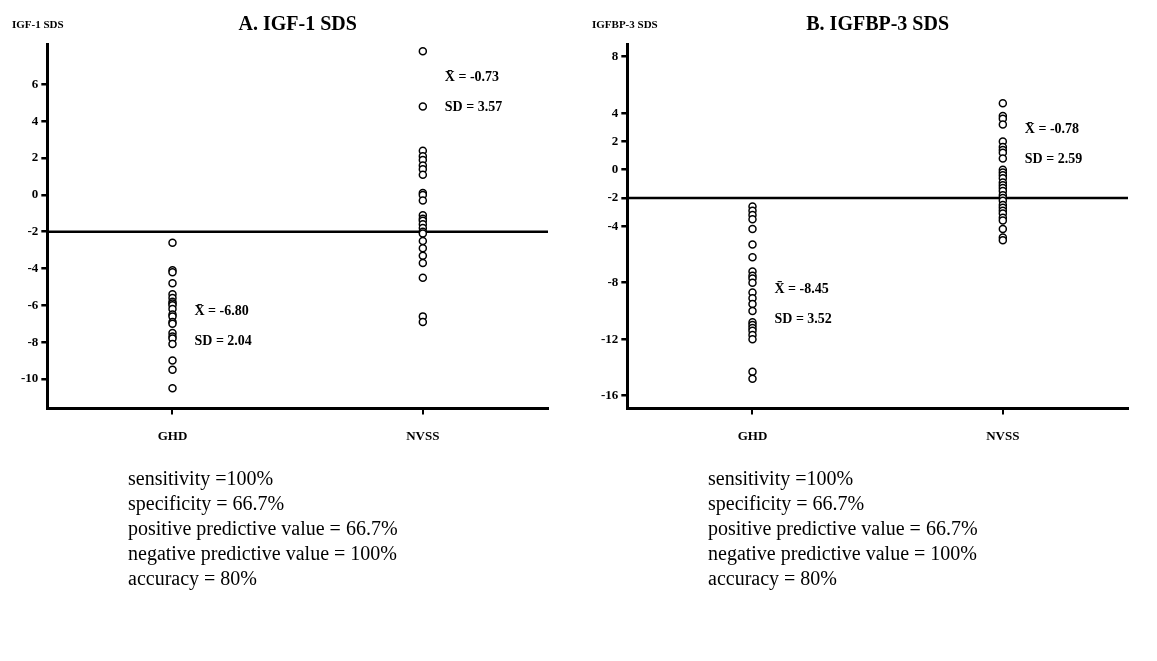 The height and width of the screenshot is (661, 1157). Describe the element at coordinates (223, 341) in the screenshot. I see `annotation: SD = 2.04` at that location.